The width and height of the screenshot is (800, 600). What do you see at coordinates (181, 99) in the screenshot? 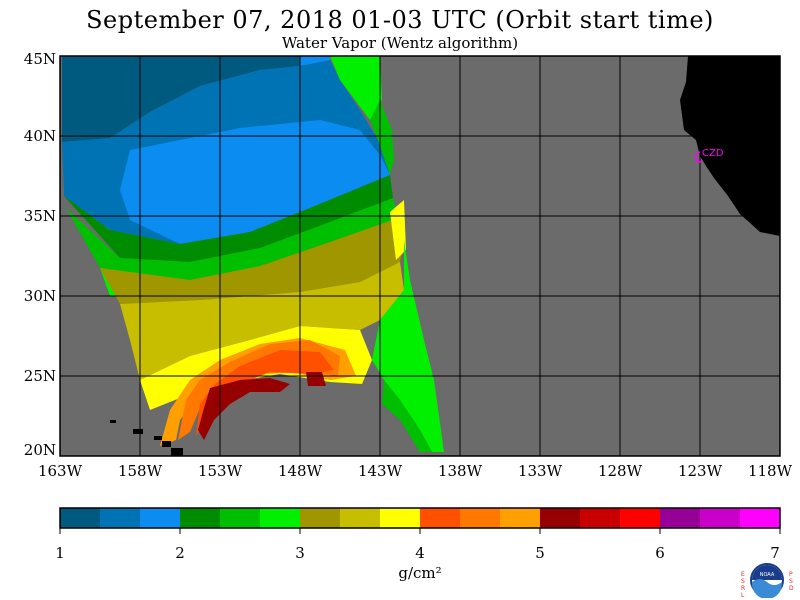
I see `band-dark-blue` at bounding box center [181, 99].